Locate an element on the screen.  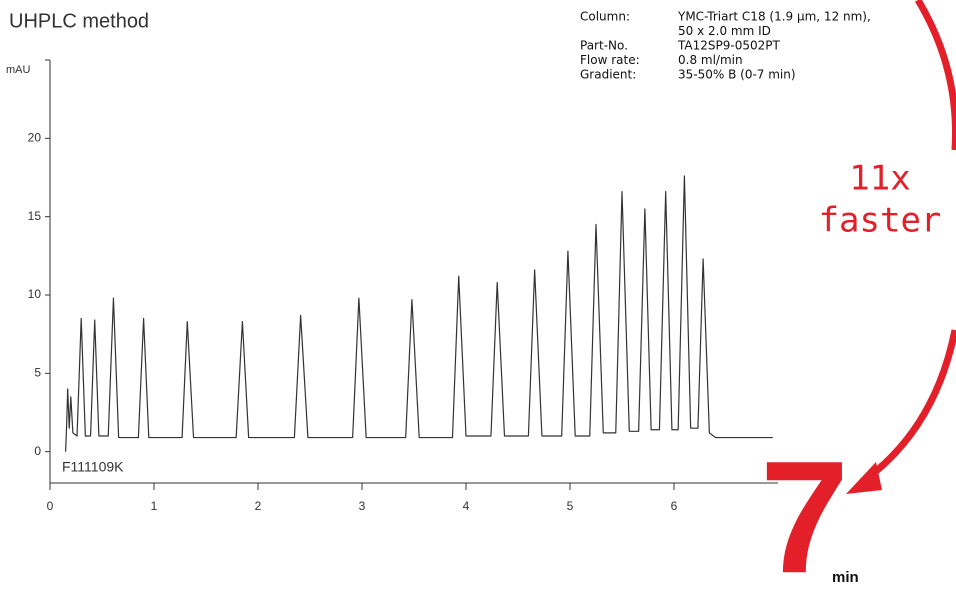
arrow-head is located at coordinates (864, 478).